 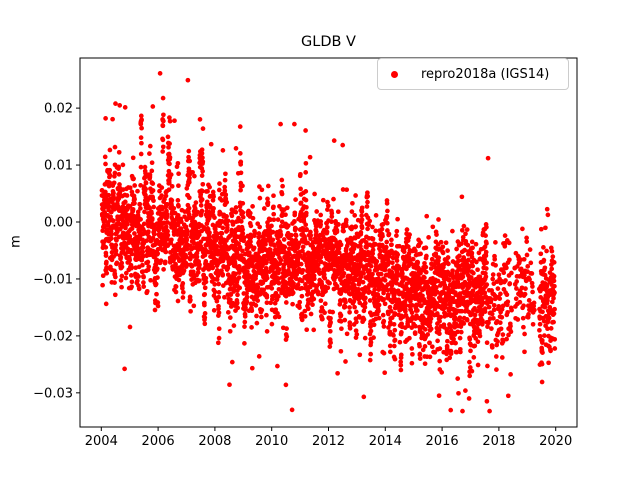 I want to click on x-axis-ticks: 2004 2006 2008 2010 2012 2014 2016 2018 2020, so click(x=328, y=438).